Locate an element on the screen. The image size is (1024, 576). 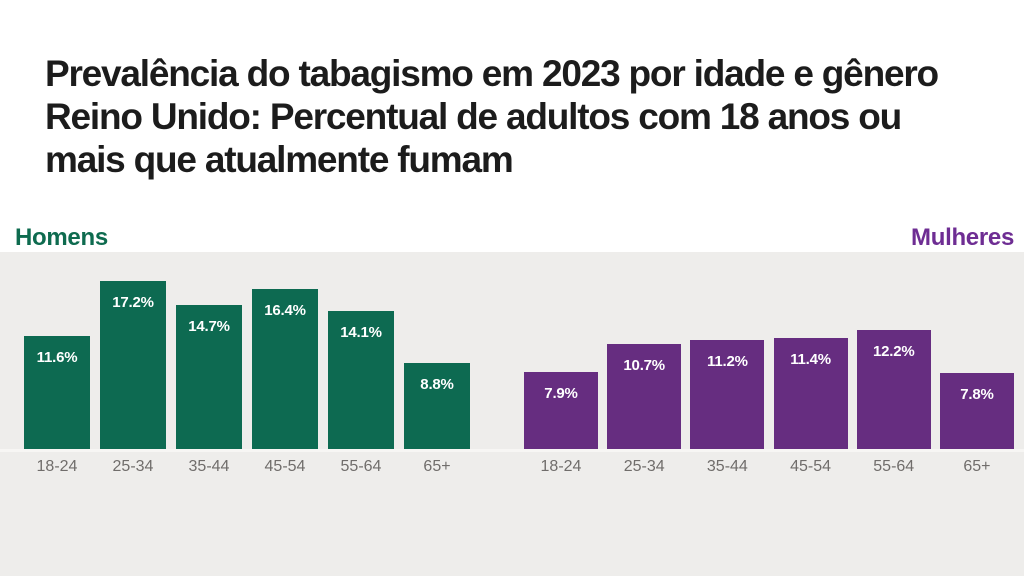
bar: 7.8% is located at coordinates (976, 411).